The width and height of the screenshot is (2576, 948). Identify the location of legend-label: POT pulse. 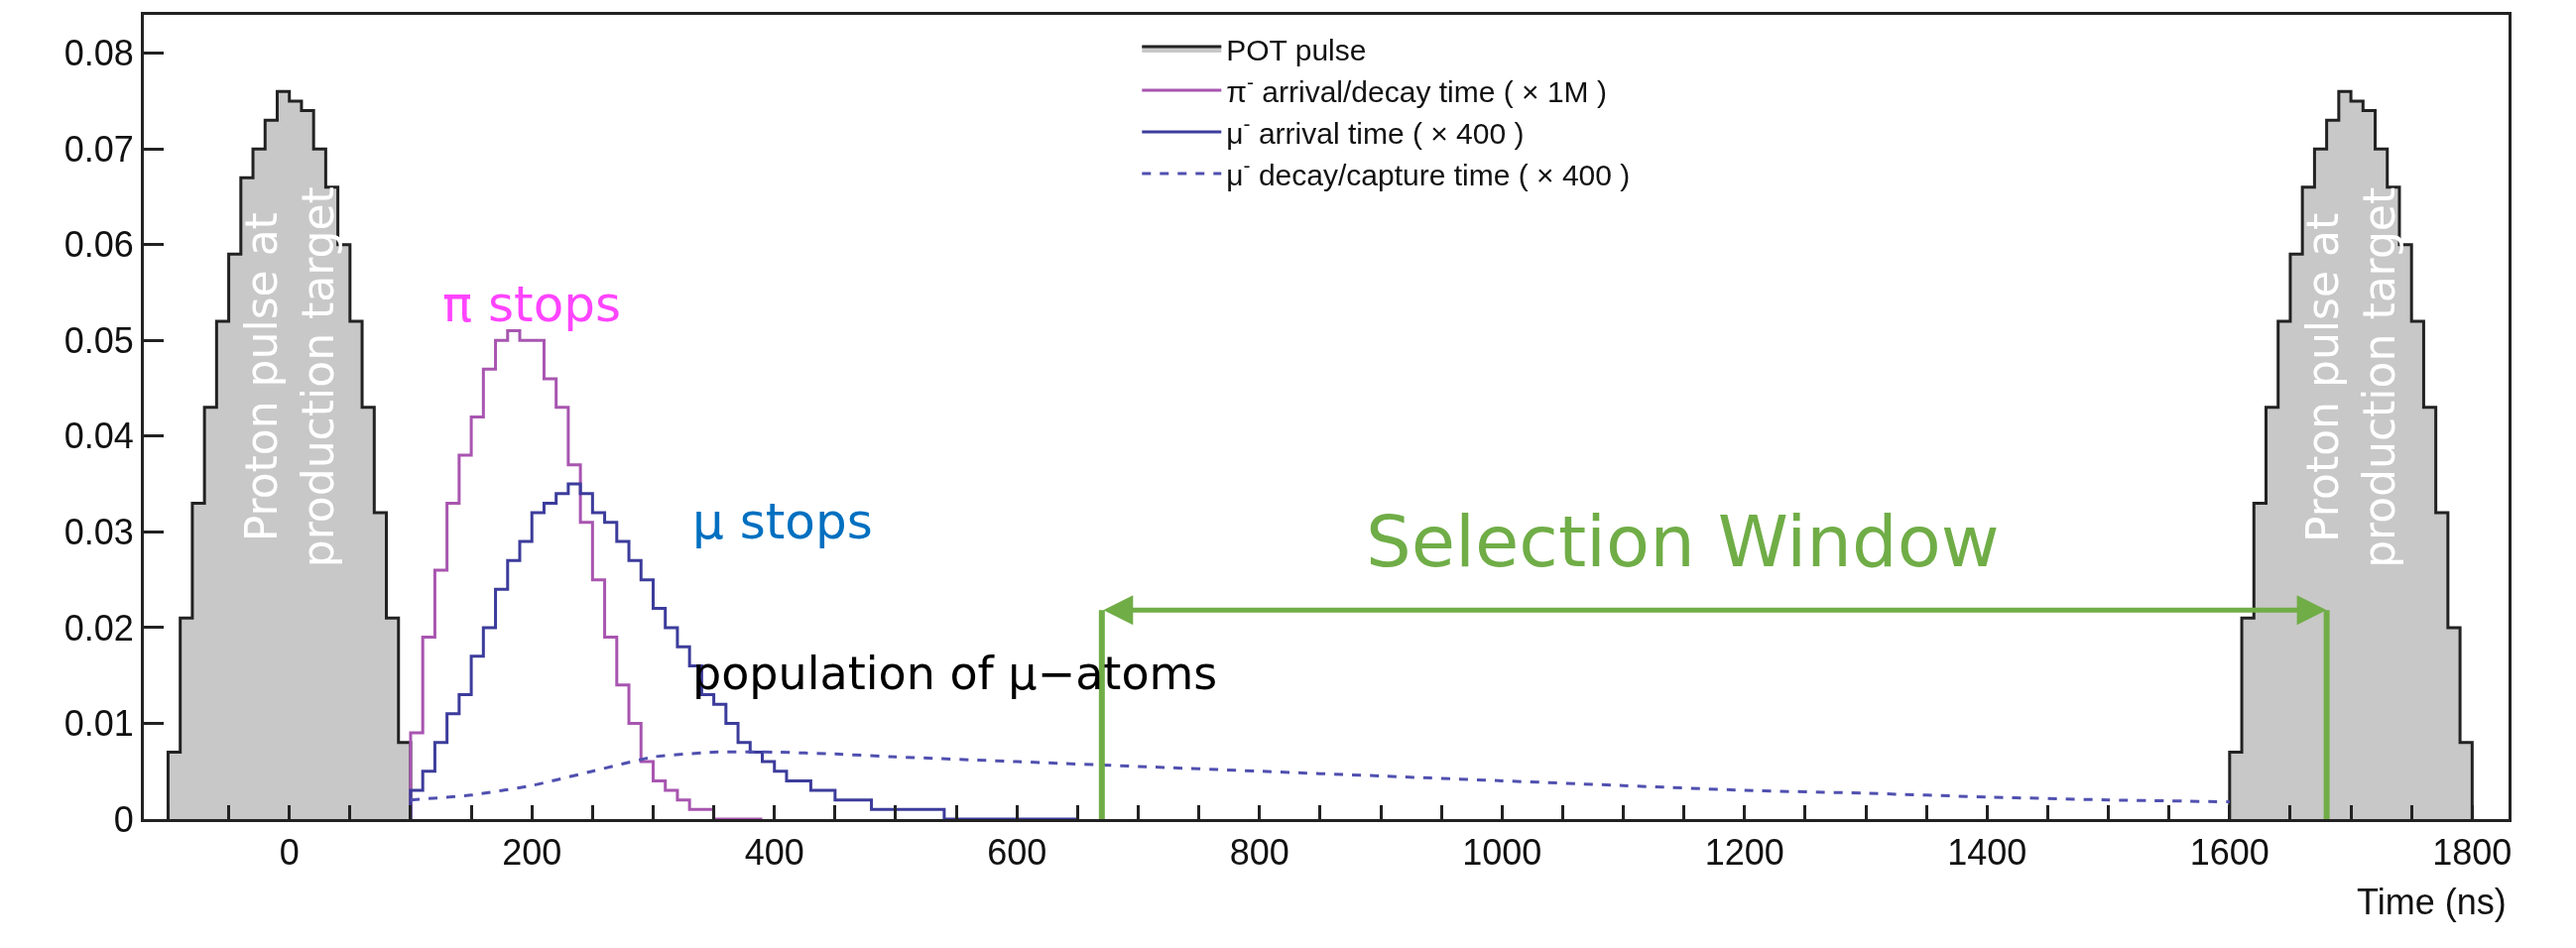
(1296, 49).